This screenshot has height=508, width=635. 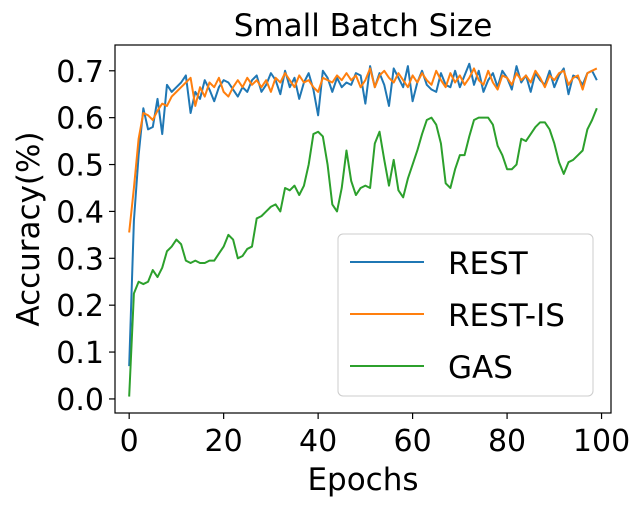 I want to click on y-tick-label: 0.7, so click(x=80, y=72).